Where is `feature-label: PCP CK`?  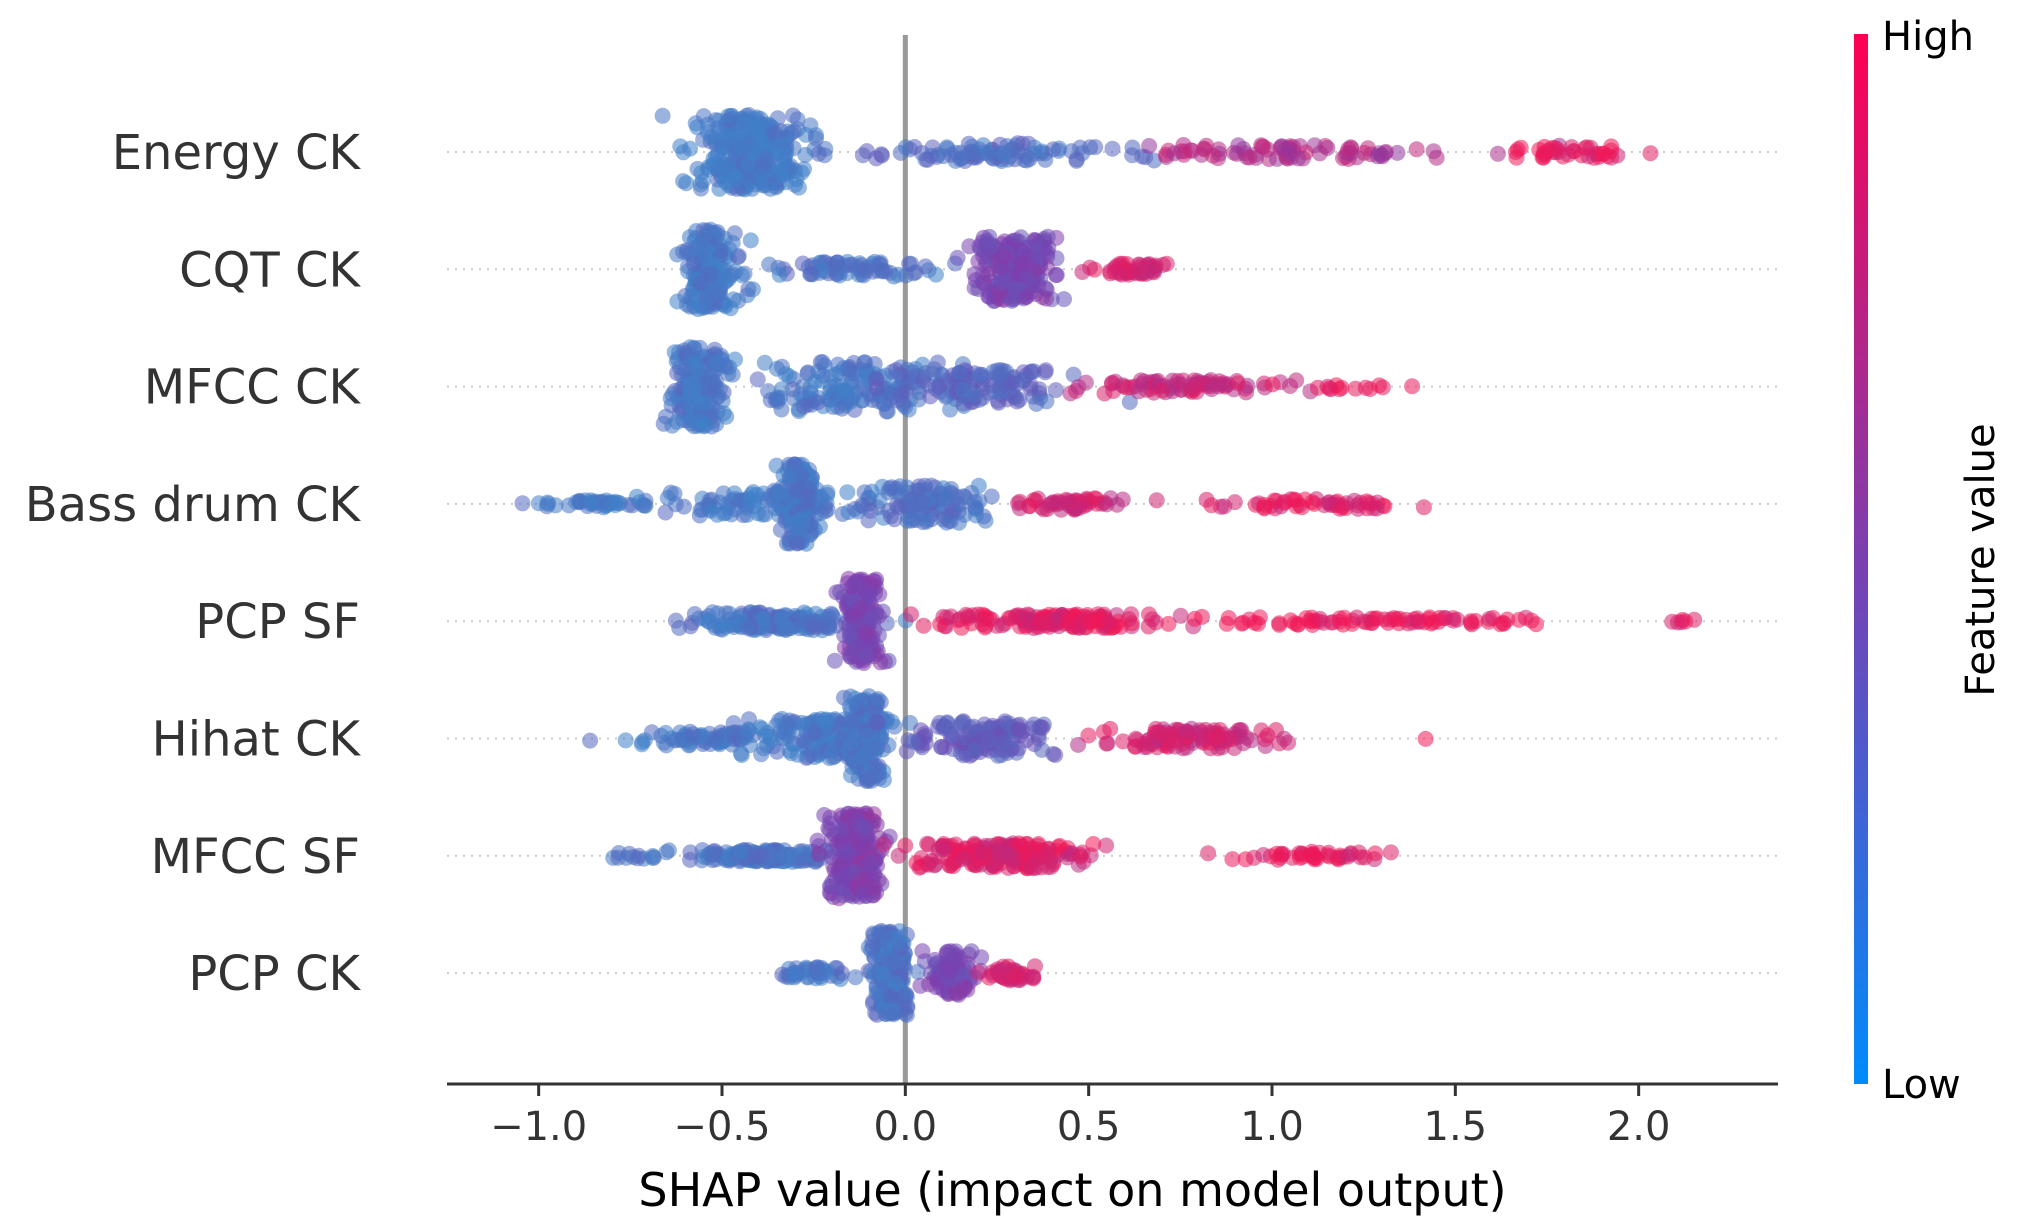
feature-label: PCP CK is located at coordinates (274, 974).